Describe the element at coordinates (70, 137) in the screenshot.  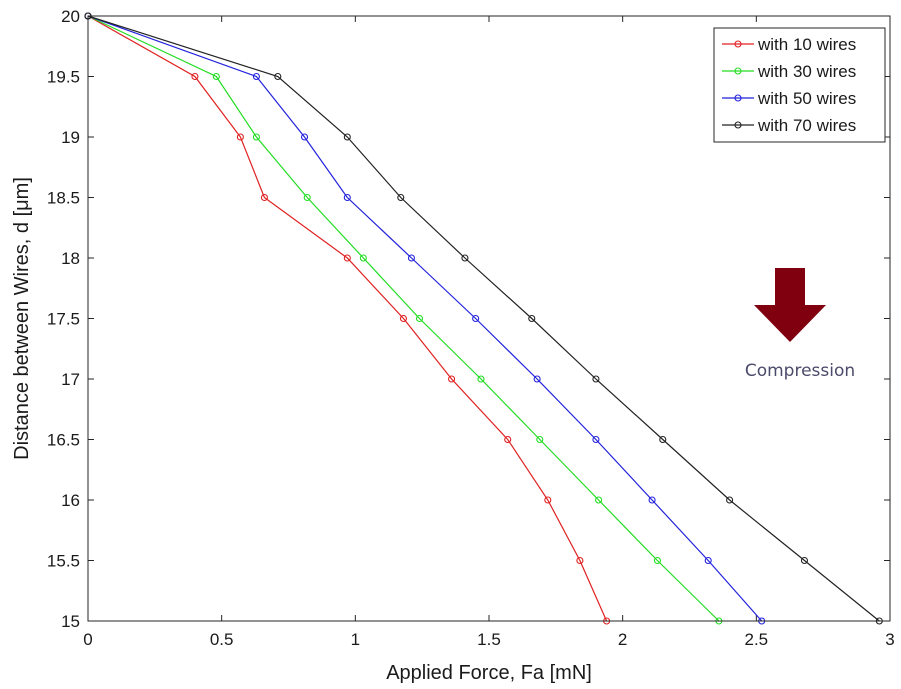
I see `y-tick-label: 19` at that location.